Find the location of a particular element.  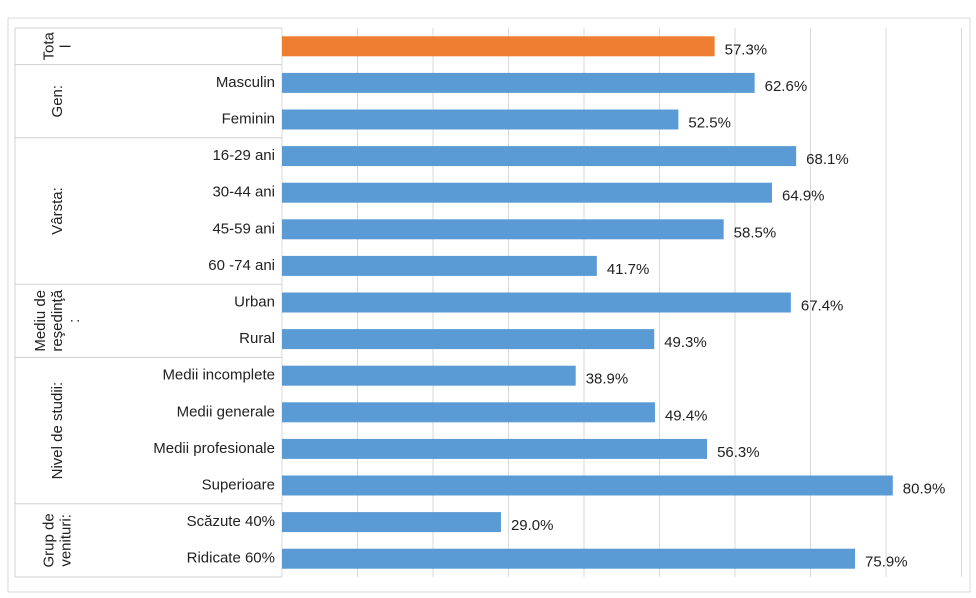

group-label-line: : is located at coordinates (74, 321).